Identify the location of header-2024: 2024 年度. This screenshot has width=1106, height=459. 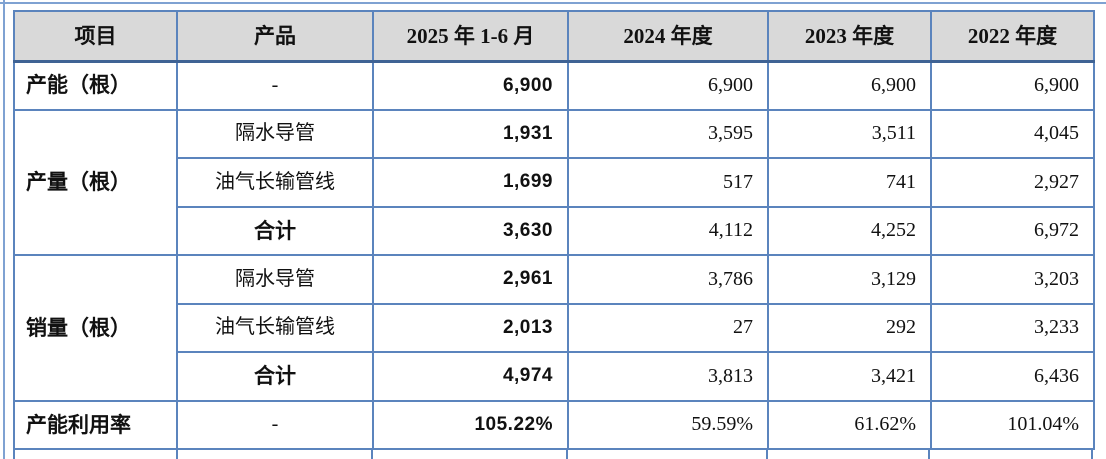
(668, 36).